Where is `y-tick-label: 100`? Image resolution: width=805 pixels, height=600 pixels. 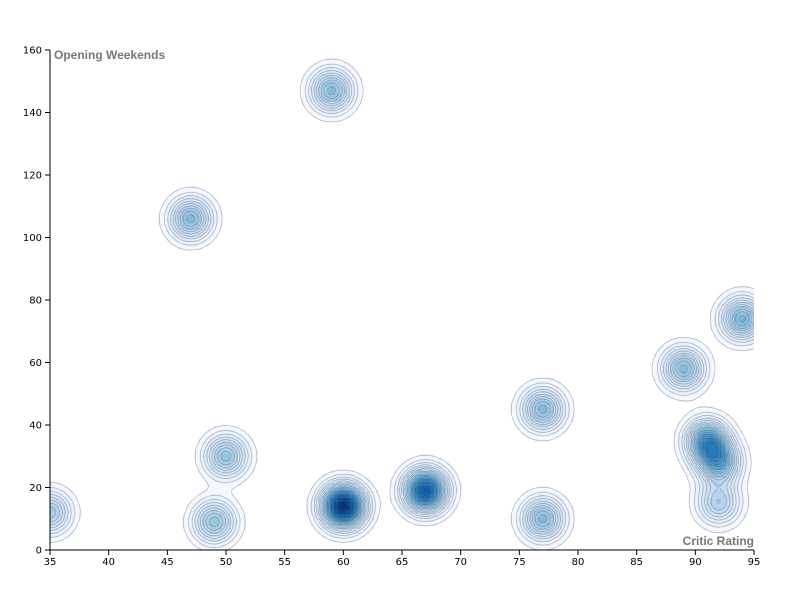 y-tick-label: 100 is located at coordinates (32, 238).